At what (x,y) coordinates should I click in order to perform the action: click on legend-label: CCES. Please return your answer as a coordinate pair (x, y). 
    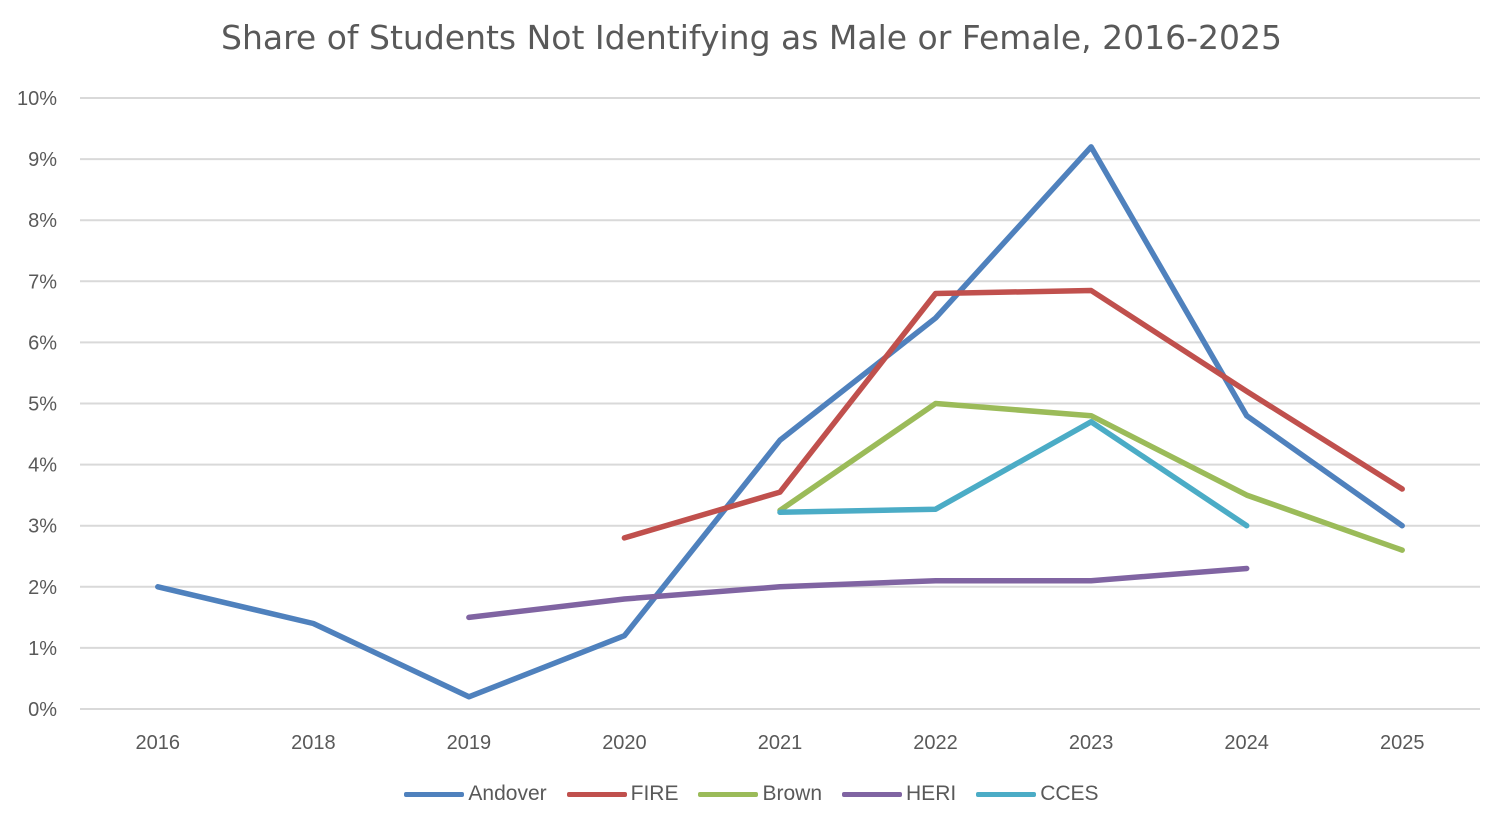
    Looking at the image, I should click on (1069, 793).